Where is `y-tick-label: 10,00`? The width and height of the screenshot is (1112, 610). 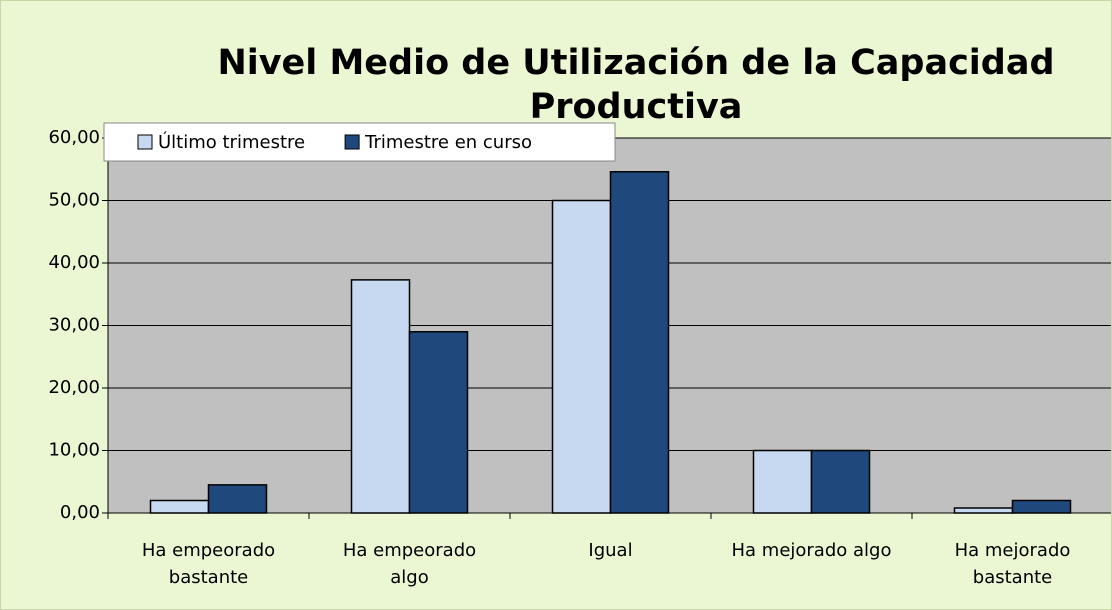 y-tick-label: 10,00 is located at coordinates (74, 450).